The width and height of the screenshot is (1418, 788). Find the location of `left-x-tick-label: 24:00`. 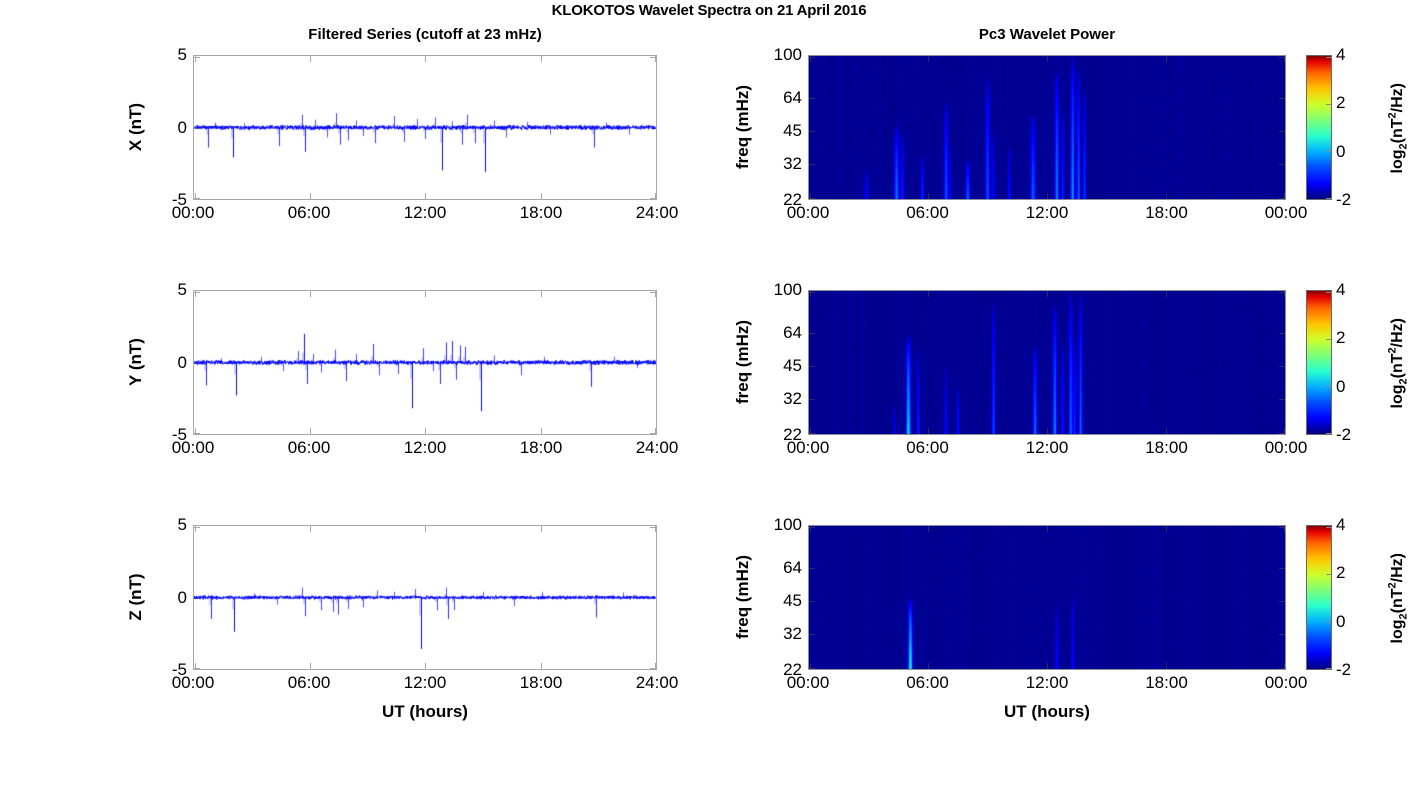

left-x-tick-label: 24:00 is located at coordinates (657, 682).